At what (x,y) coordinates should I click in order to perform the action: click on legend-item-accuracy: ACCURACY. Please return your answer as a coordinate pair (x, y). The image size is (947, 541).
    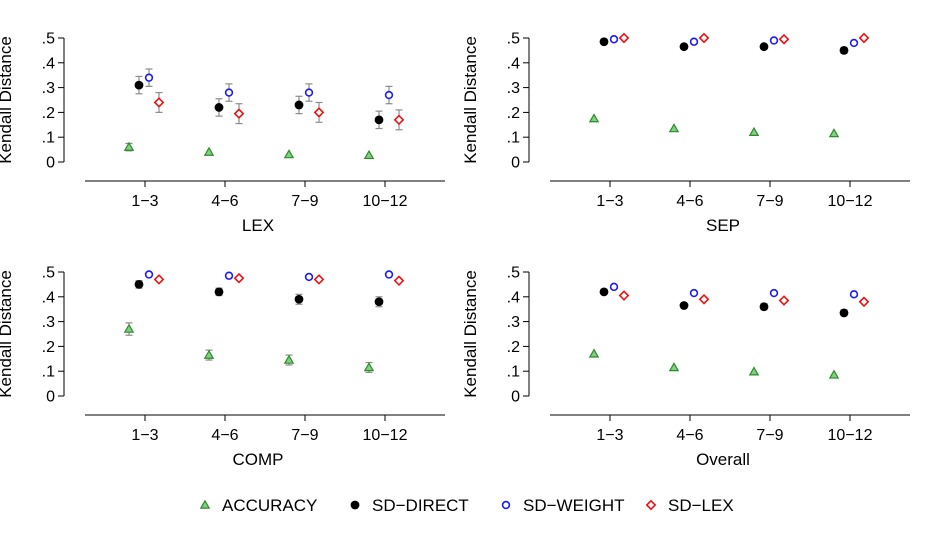
    Looking at the image, I should click on (258, 505).